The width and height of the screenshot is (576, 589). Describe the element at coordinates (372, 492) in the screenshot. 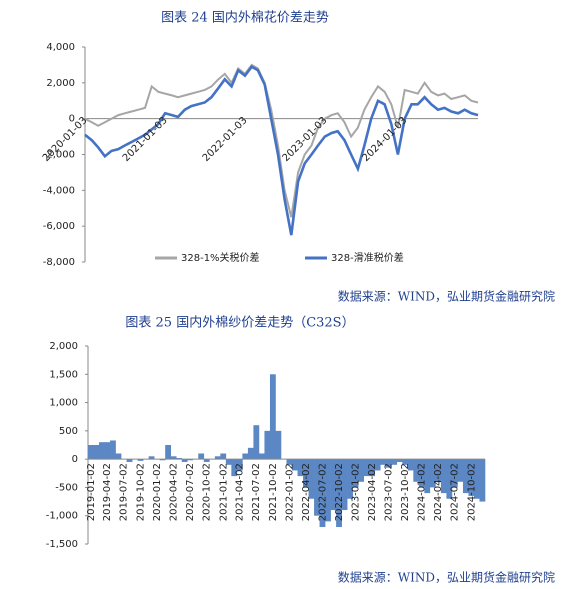

I see `x-tick-label: 2023-04-02` at that location.